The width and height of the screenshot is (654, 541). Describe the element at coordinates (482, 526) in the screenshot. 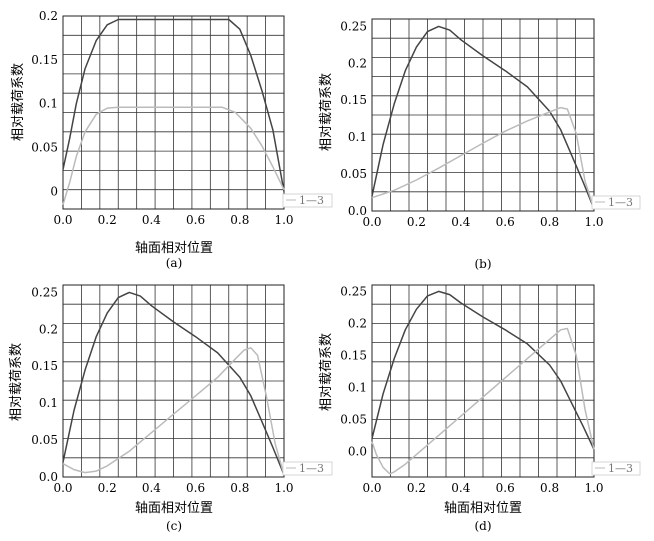

I see `panel-label: (d)` at that location.